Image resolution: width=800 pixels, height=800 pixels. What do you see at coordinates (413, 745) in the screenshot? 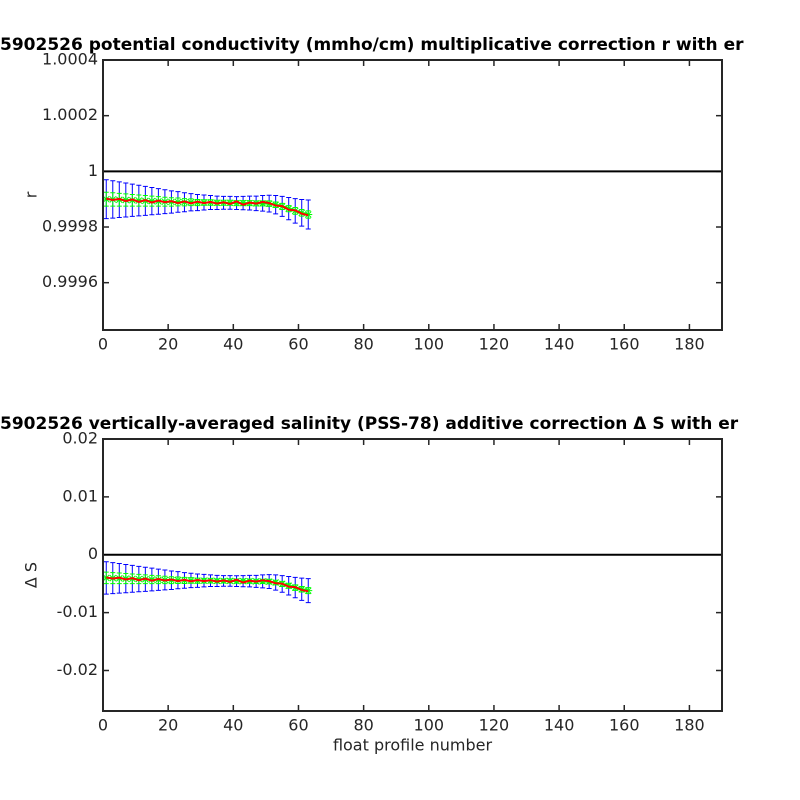
I see `x-axis-label: float profile number` at bounding box center [413, 745].